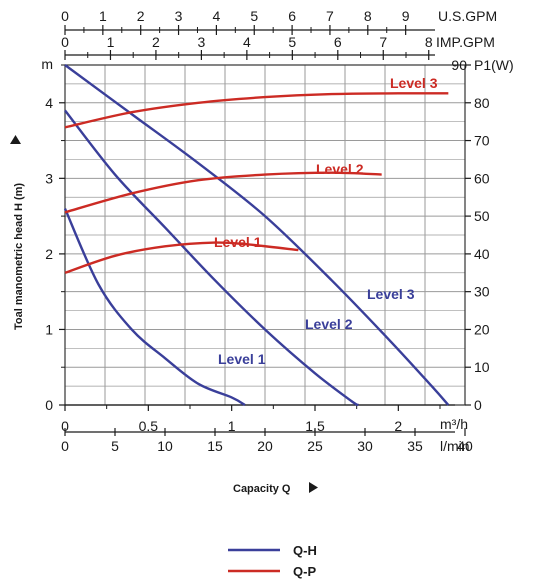  I want to click on chart-legend: Q-H Q-P, so click(272, 561).